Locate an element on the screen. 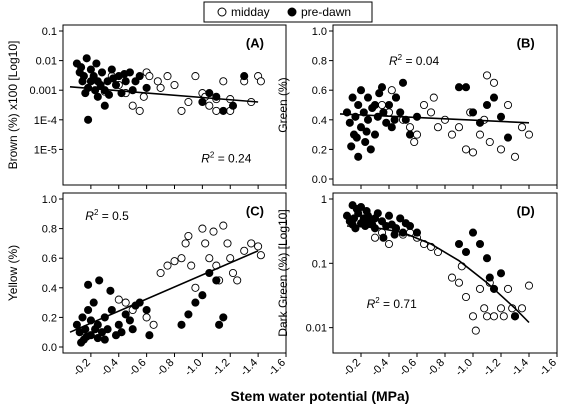 This screenshot has width=567, height=409. y-tick-label: 0.8 is located at coordinates (49, 230).